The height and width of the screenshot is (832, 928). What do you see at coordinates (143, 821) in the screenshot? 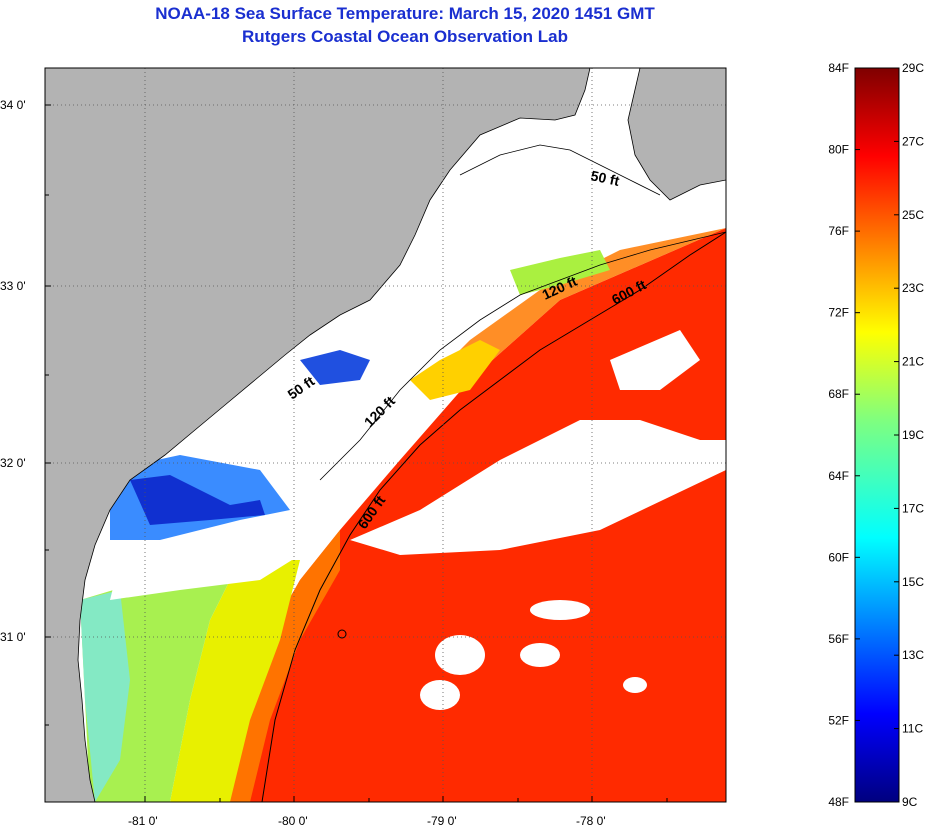
I see `lon-tick-label: -81 0'` at bounding box center [143, 821].